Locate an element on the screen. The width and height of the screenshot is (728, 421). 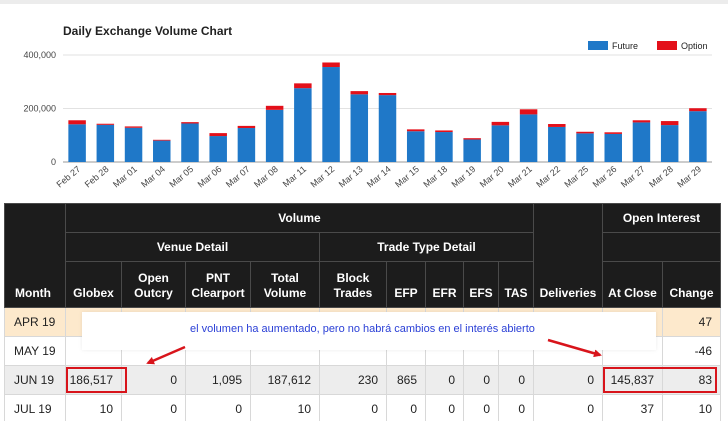
chart-title: Daily Exchange Volume Chart is located at coordinates (147, 31).